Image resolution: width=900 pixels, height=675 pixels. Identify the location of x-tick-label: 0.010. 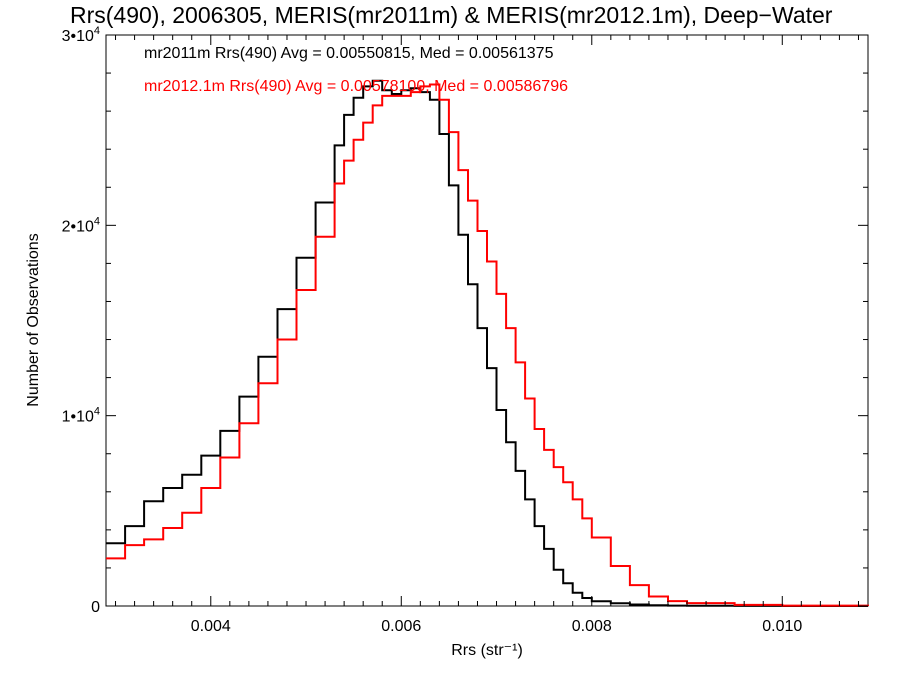
(782, 626).